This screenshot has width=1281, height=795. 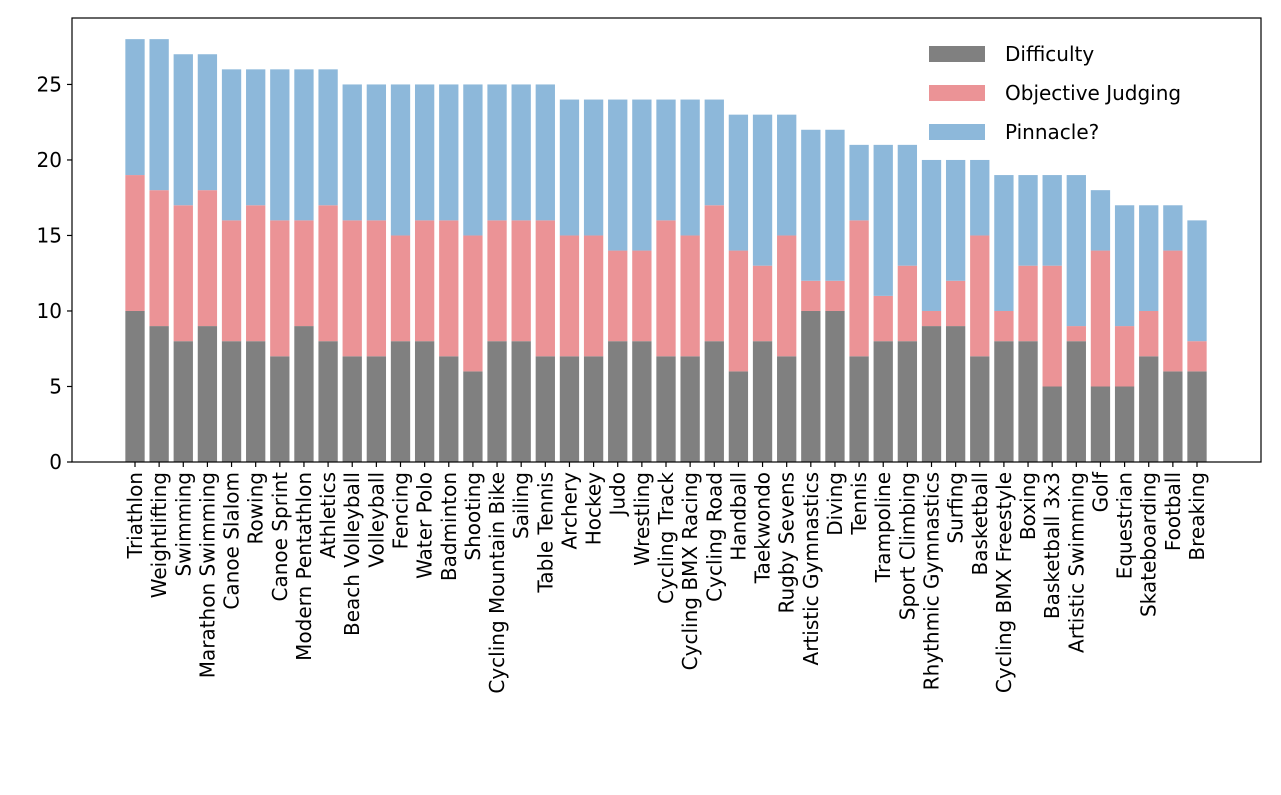 I want to click on x-tick-label: Cycling BMX Freestyle, so click(x=1004, y=582).